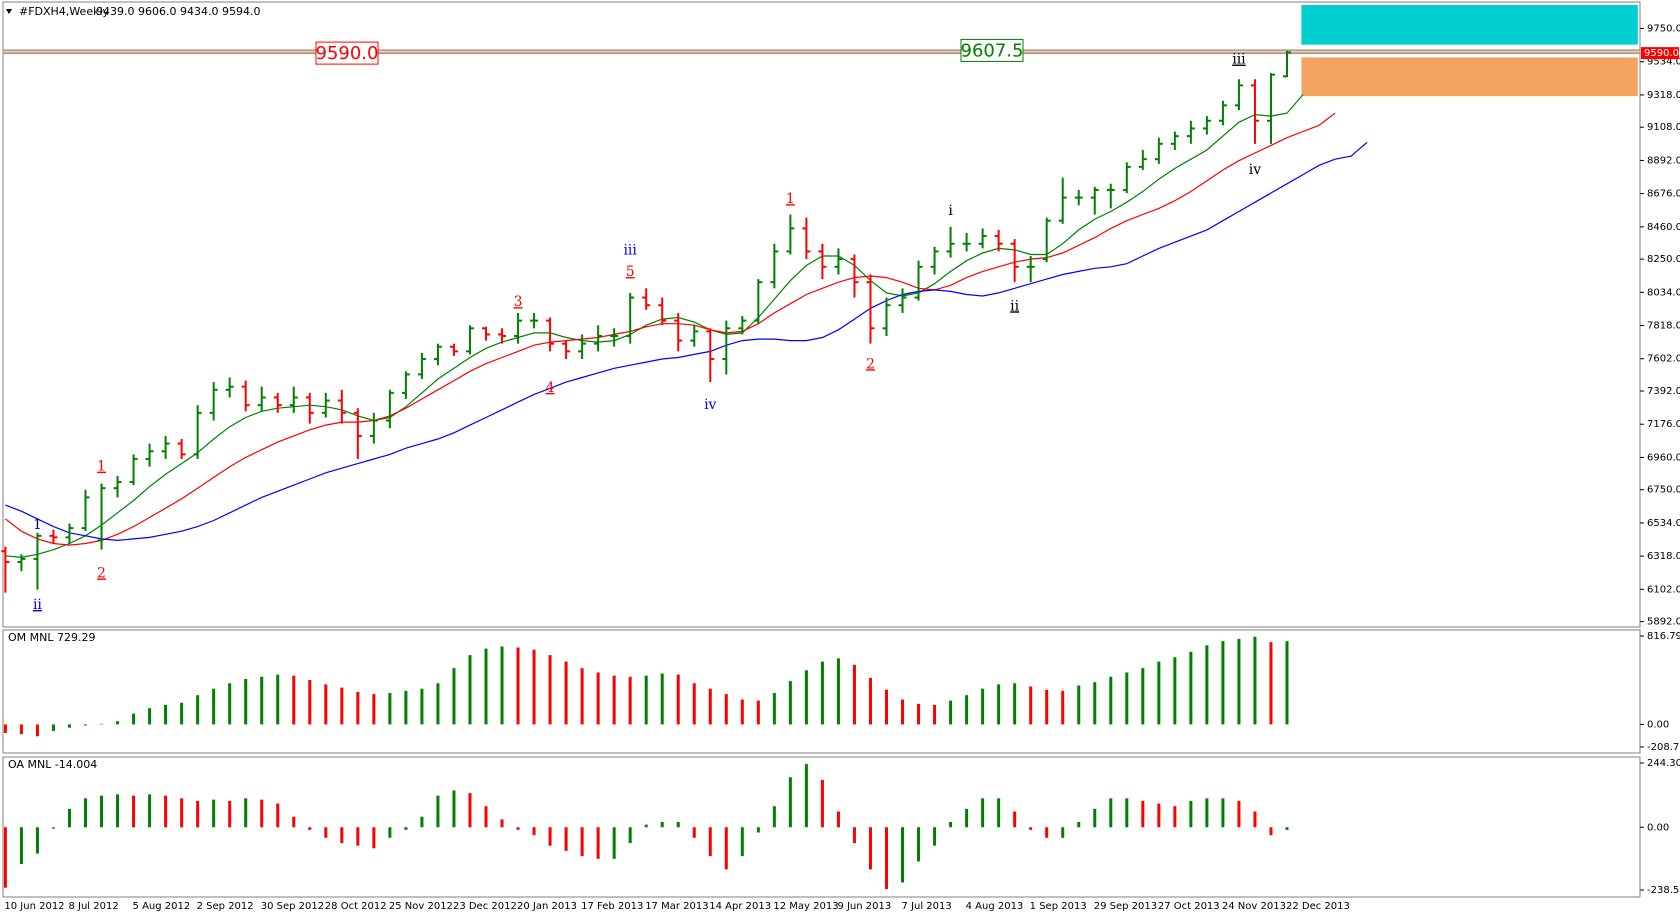  I want to click on y-tick-label: 9318.0, so click(1663, 95).